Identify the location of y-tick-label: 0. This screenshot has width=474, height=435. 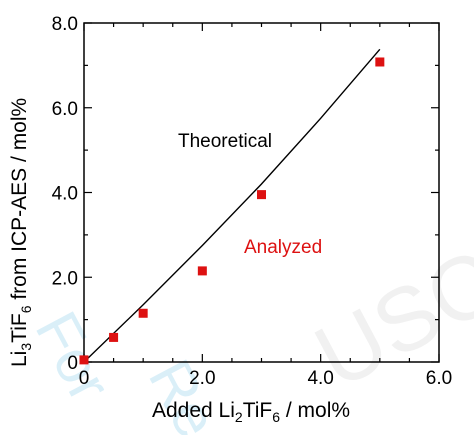
(72, 363).